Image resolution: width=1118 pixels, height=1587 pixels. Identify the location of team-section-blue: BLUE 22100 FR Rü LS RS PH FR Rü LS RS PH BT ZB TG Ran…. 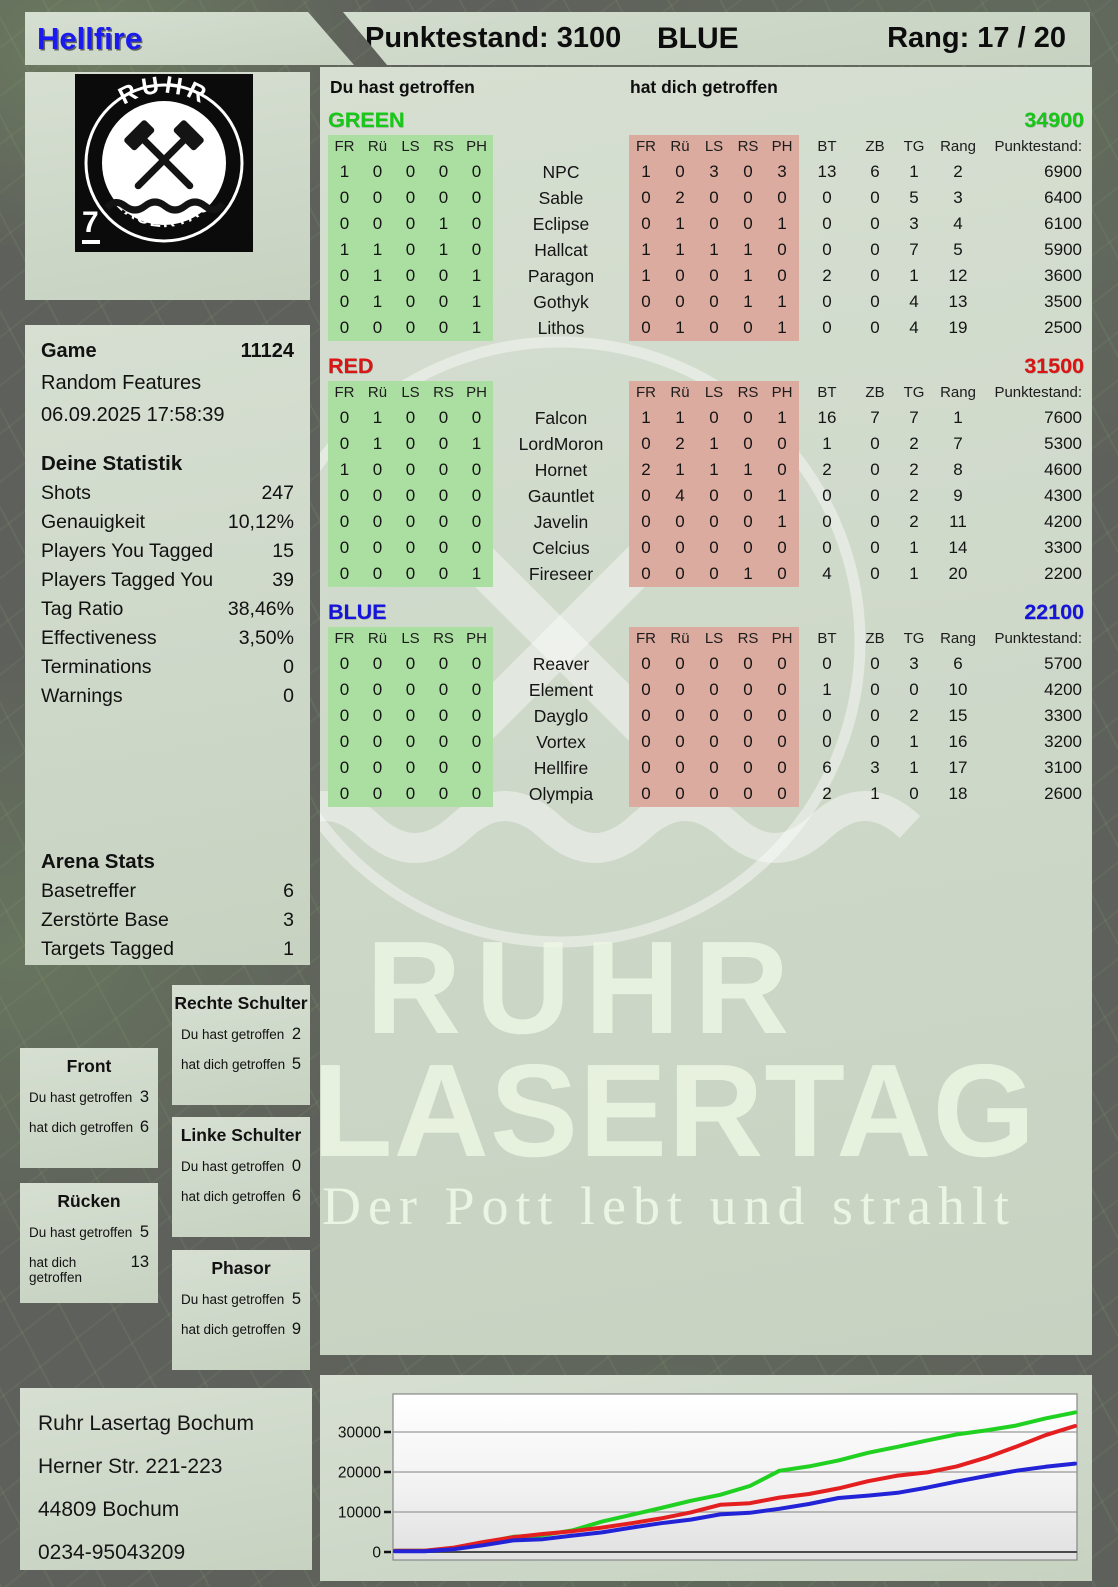
(706, 702).